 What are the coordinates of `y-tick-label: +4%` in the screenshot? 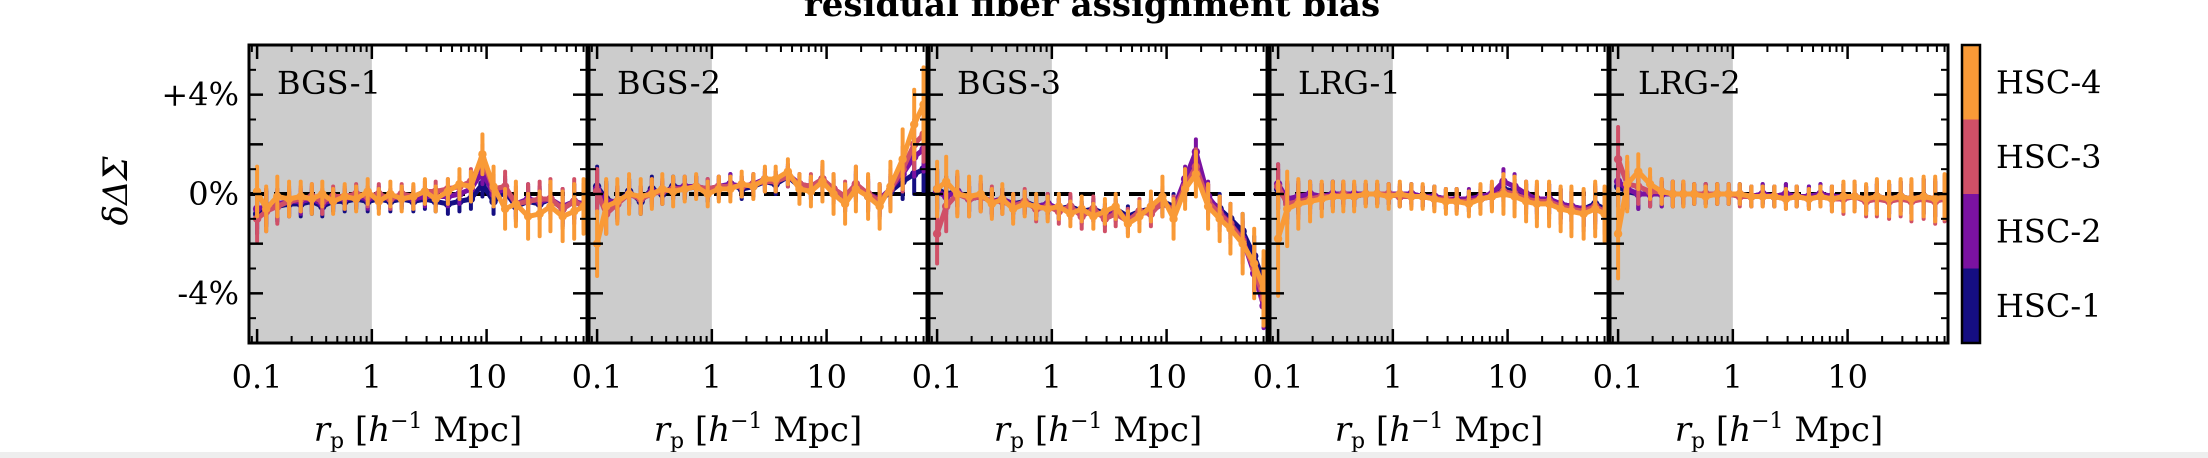 It's located at (200, 95).